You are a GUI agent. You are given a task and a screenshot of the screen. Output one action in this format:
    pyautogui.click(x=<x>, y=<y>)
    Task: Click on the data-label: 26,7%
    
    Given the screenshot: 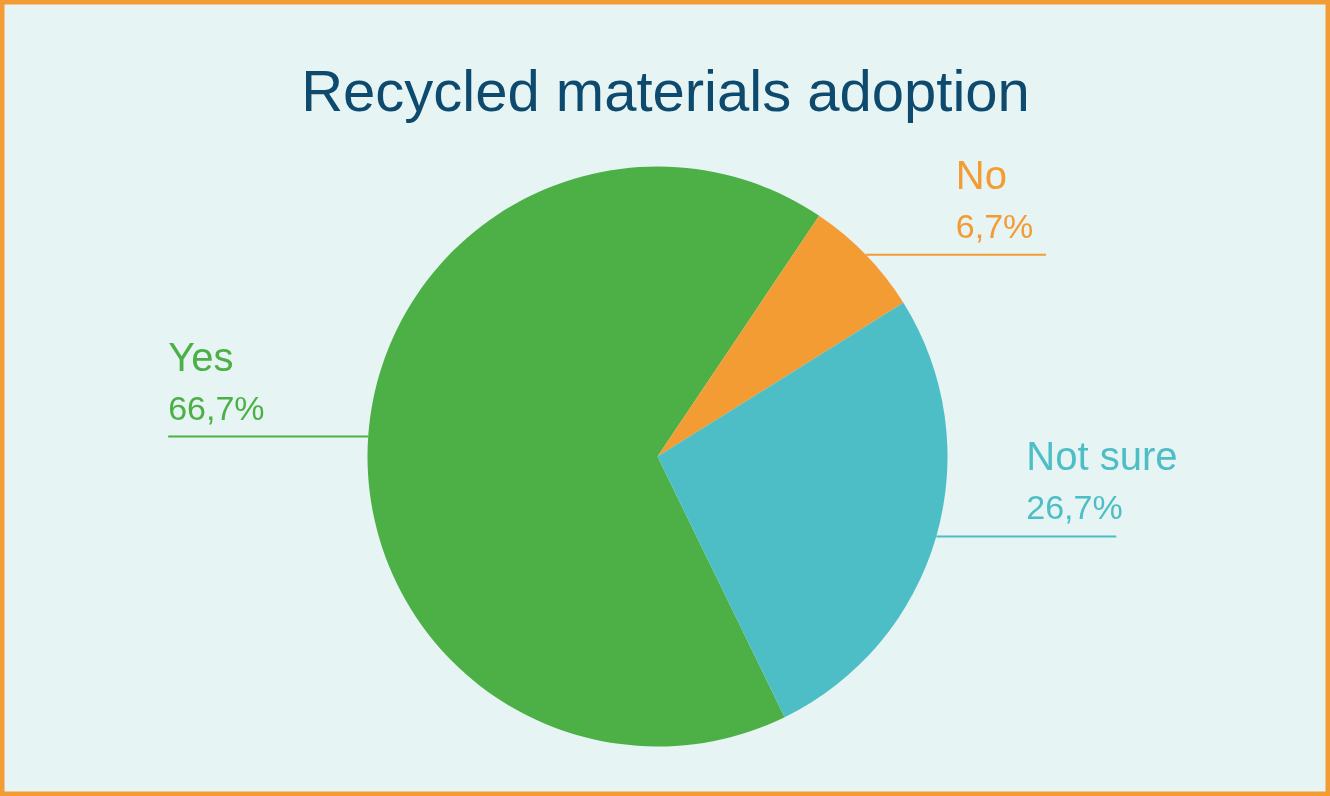 What is the action you would take?
    pyautogui.click(x=1074, y=507)
    